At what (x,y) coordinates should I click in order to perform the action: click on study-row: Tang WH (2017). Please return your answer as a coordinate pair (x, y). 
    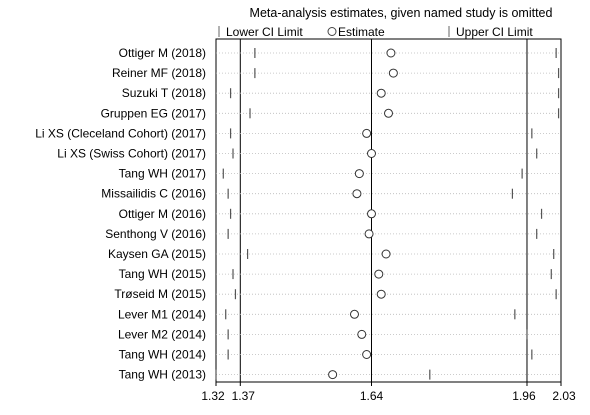
    Looking at the image, I should click on (340, 174).